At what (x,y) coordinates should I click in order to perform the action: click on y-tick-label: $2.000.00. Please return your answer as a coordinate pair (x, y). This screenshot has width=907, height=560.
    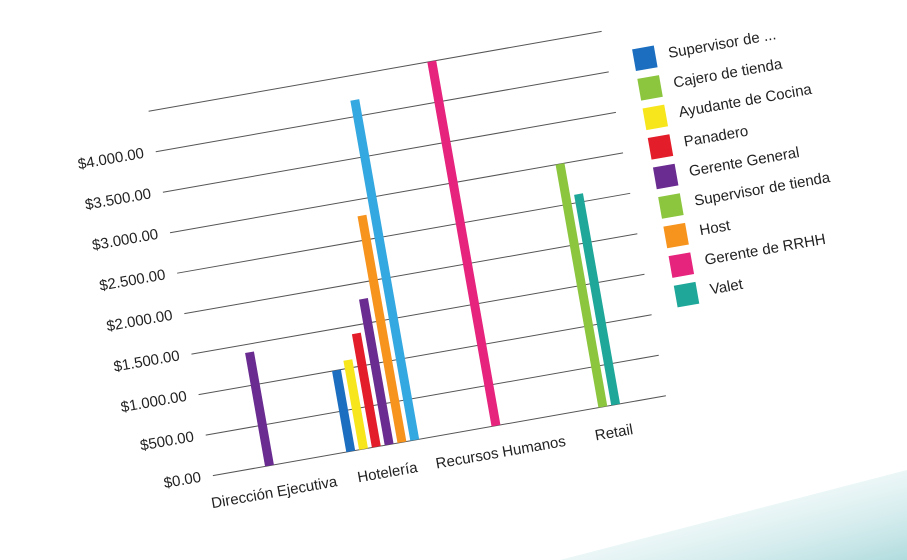
    Looking at the image, I should click on (139, 321).